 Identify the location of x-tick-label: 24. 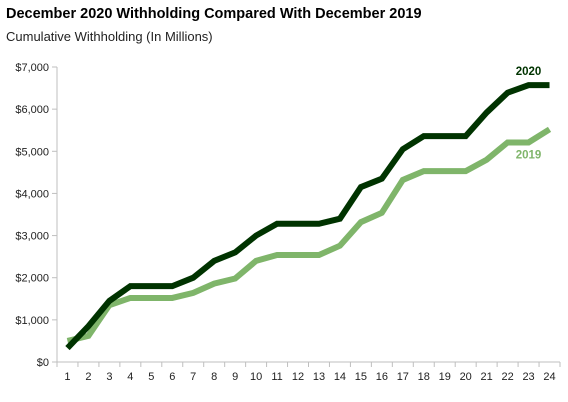
(549, 377).